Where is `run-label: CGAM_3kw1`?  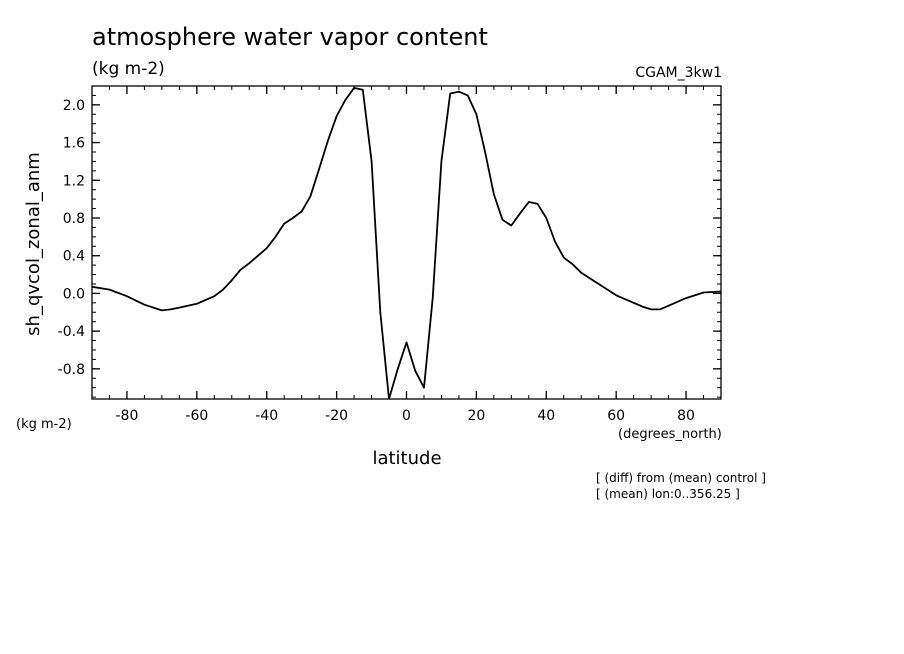 run-label: CGAM_3kw1 is located at coordinates (678, 73).